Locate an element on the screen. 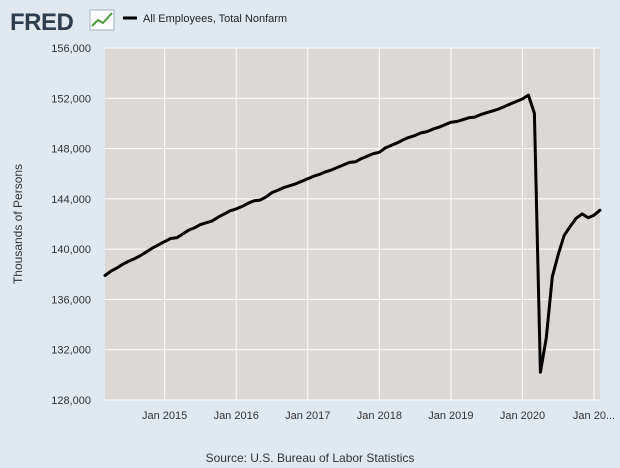 This screenshot has width=620, height=468. x-tick-label: Jan 2018 is located at coordinates (379, 416).